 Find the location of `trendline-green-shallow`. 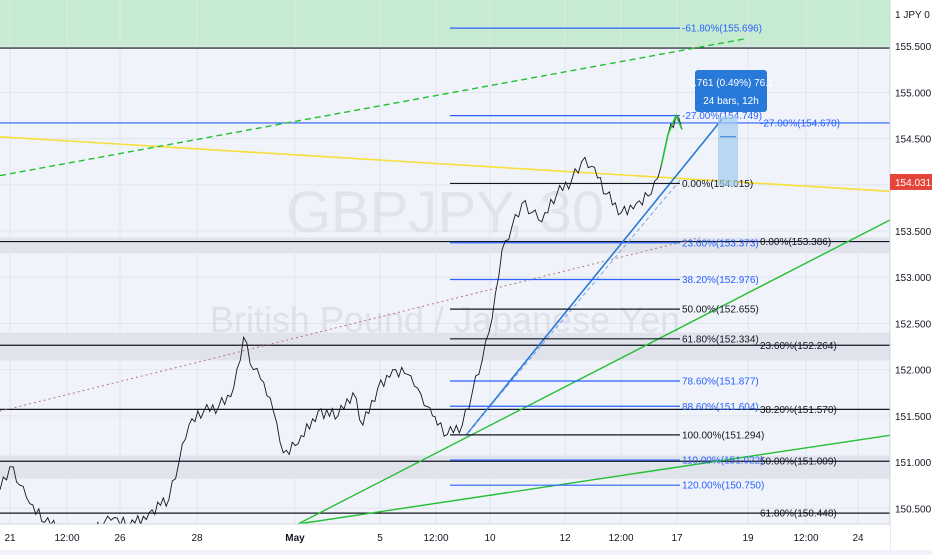

trendline-green-shallow is located at coordinates (594, 479).